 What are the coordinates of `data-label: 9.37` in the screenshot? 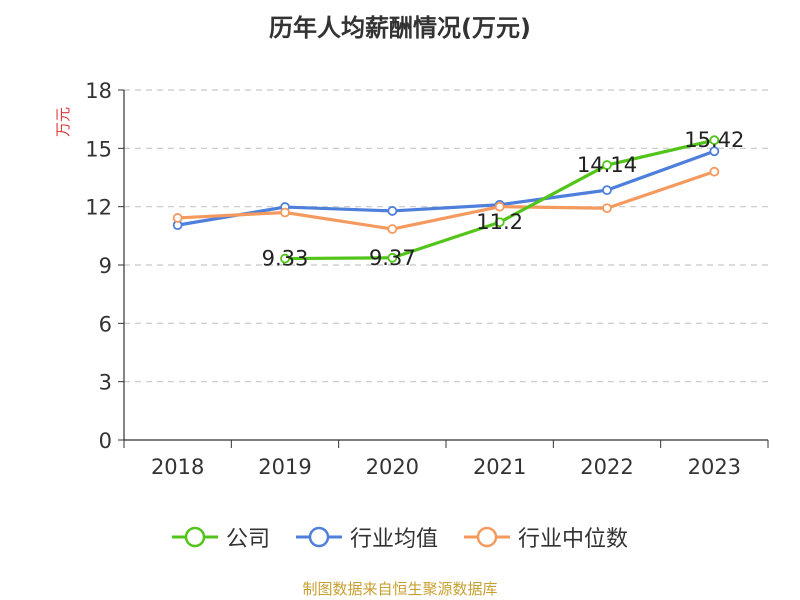 It's located at (392, 258).